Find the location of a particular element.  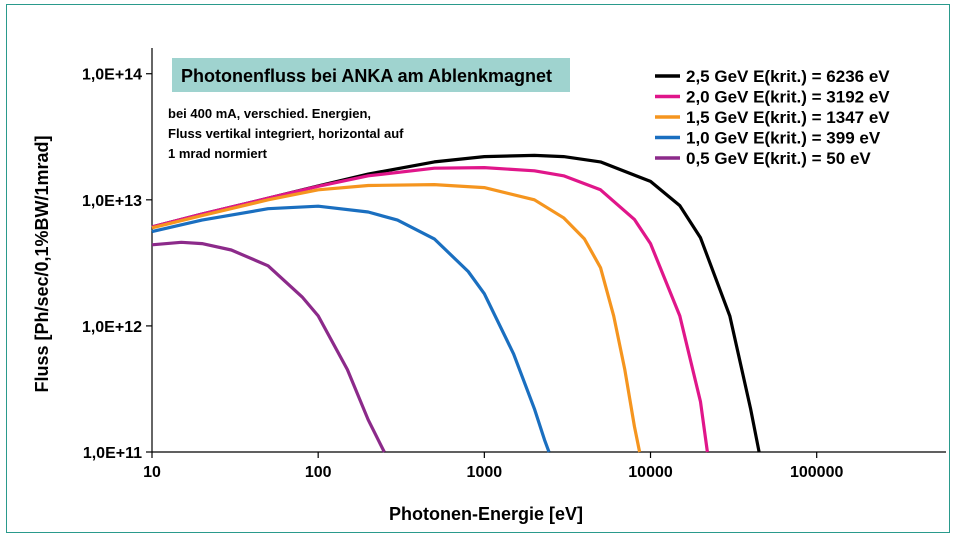

legend-label: 2,5 GeV E(krit.) = 6236 eV is located at coordinates (788, 76).